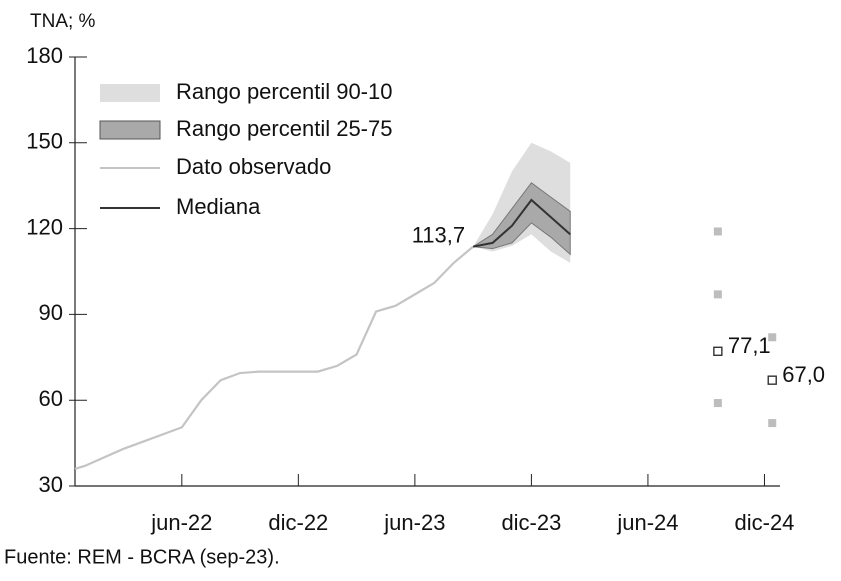 This screenshot has height=581, width=841. I want to click on x-tick-label: jun-22, so click(181, 522).